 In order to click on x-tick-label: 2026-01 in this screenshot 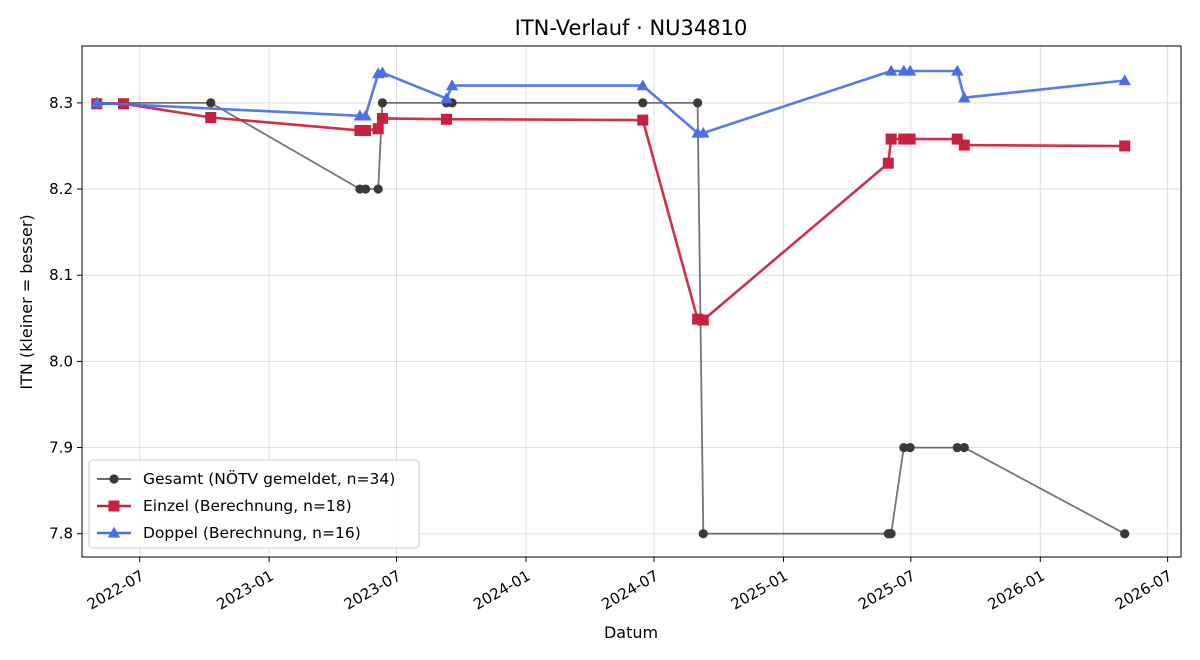, I will do `click(1016, 590)`.